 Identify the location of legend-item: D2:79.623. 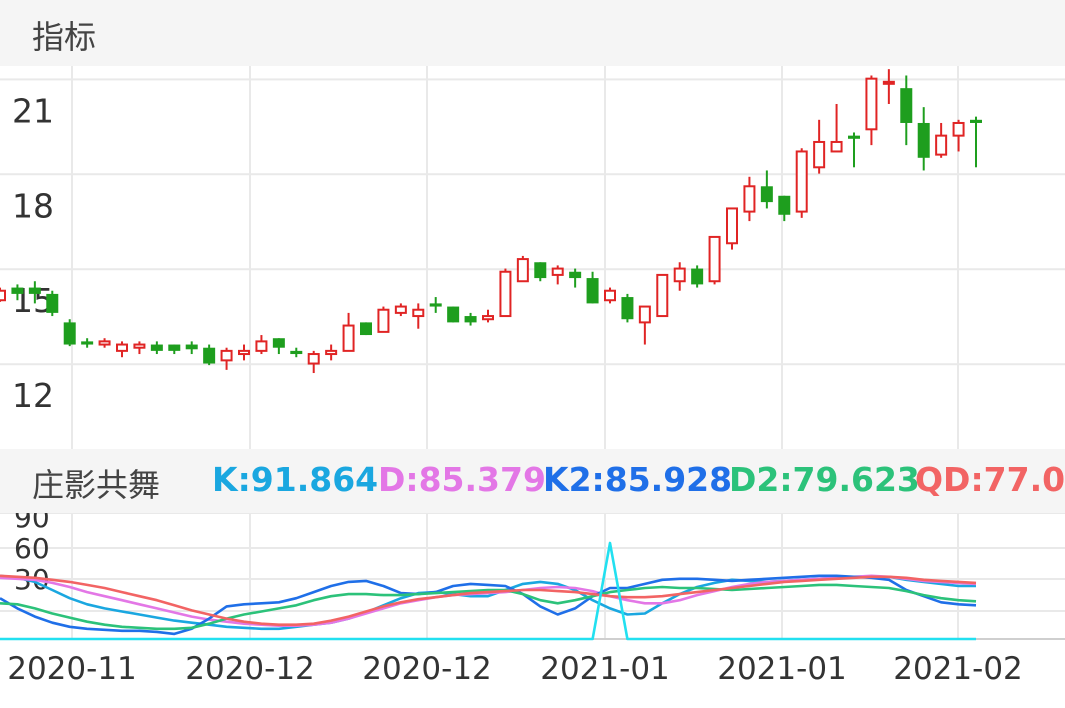
(824, 479).